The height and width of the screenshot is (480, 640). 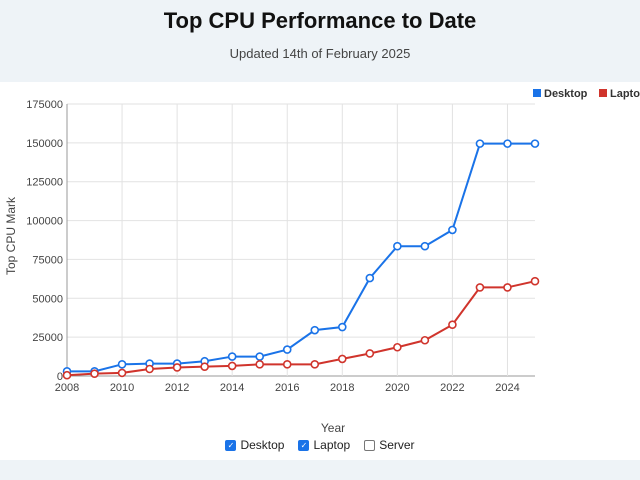 I want to click on x-tick-label: 2022, so click(x=452, y=388).